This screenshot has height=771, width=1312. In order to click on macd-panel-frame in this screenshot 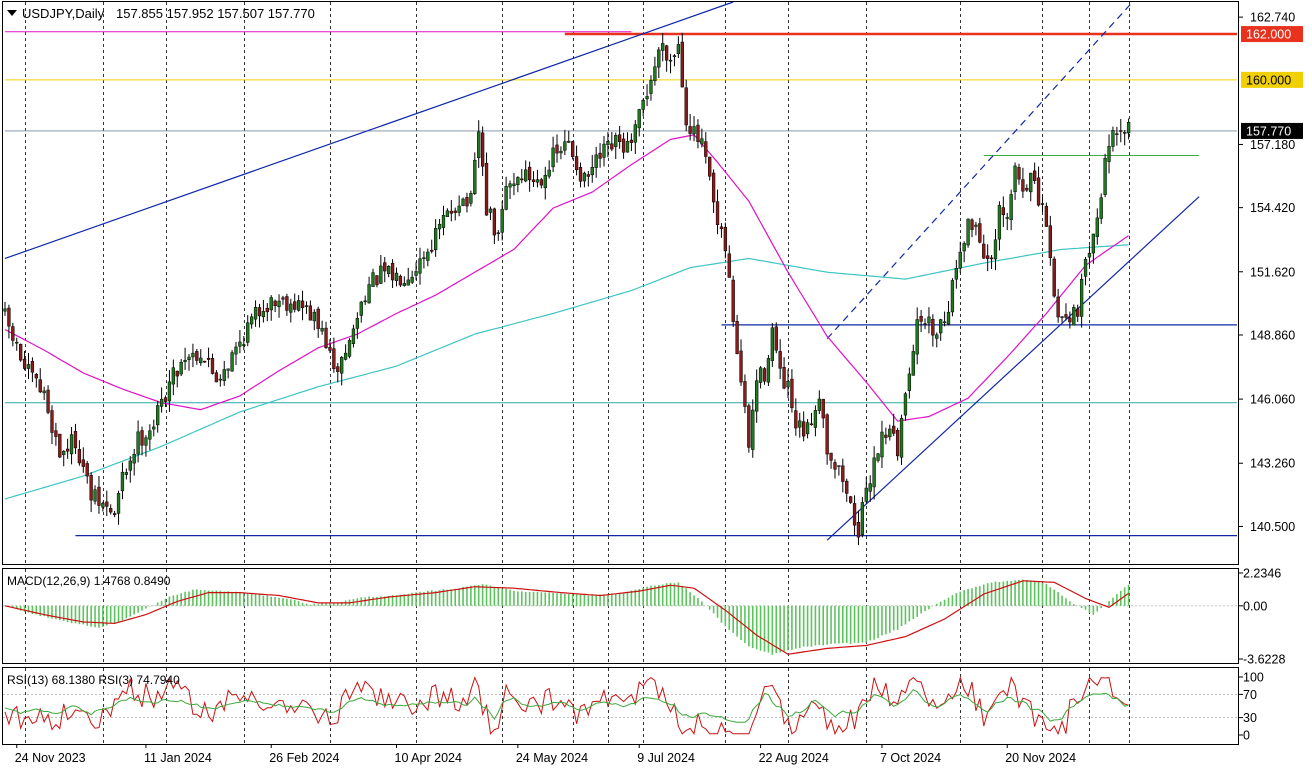, I will do `click(620, 616)`.